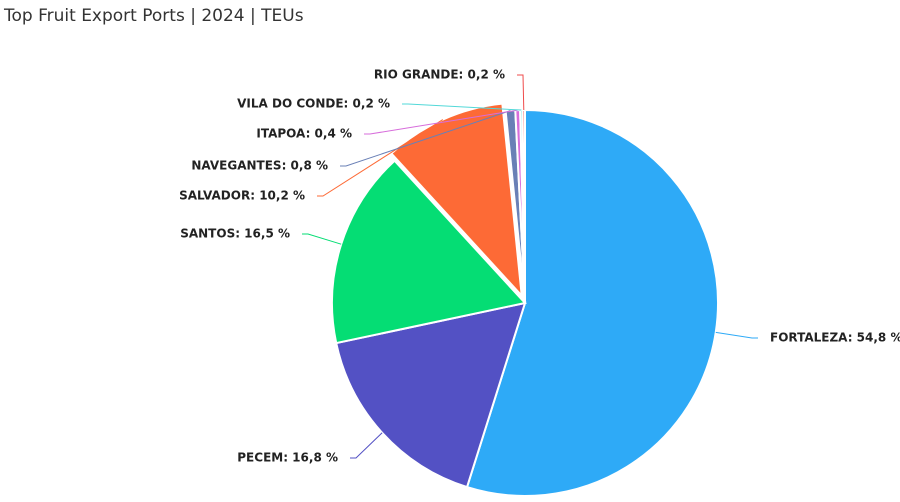  Describe the element at coordinates (259, 166) in the screenshot. I see `slice-label: NAVEGANTES: 0,8 %` at that location.